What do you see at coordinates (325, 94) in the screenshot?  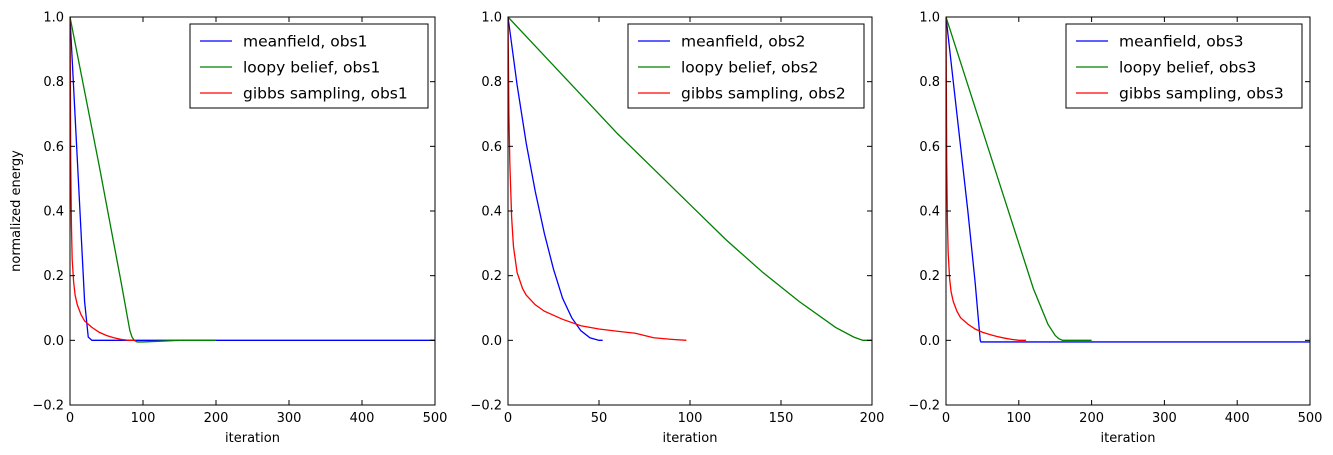 I see `legend-entry: gibbs sampling, obs1` at bounding box center [325, 94].